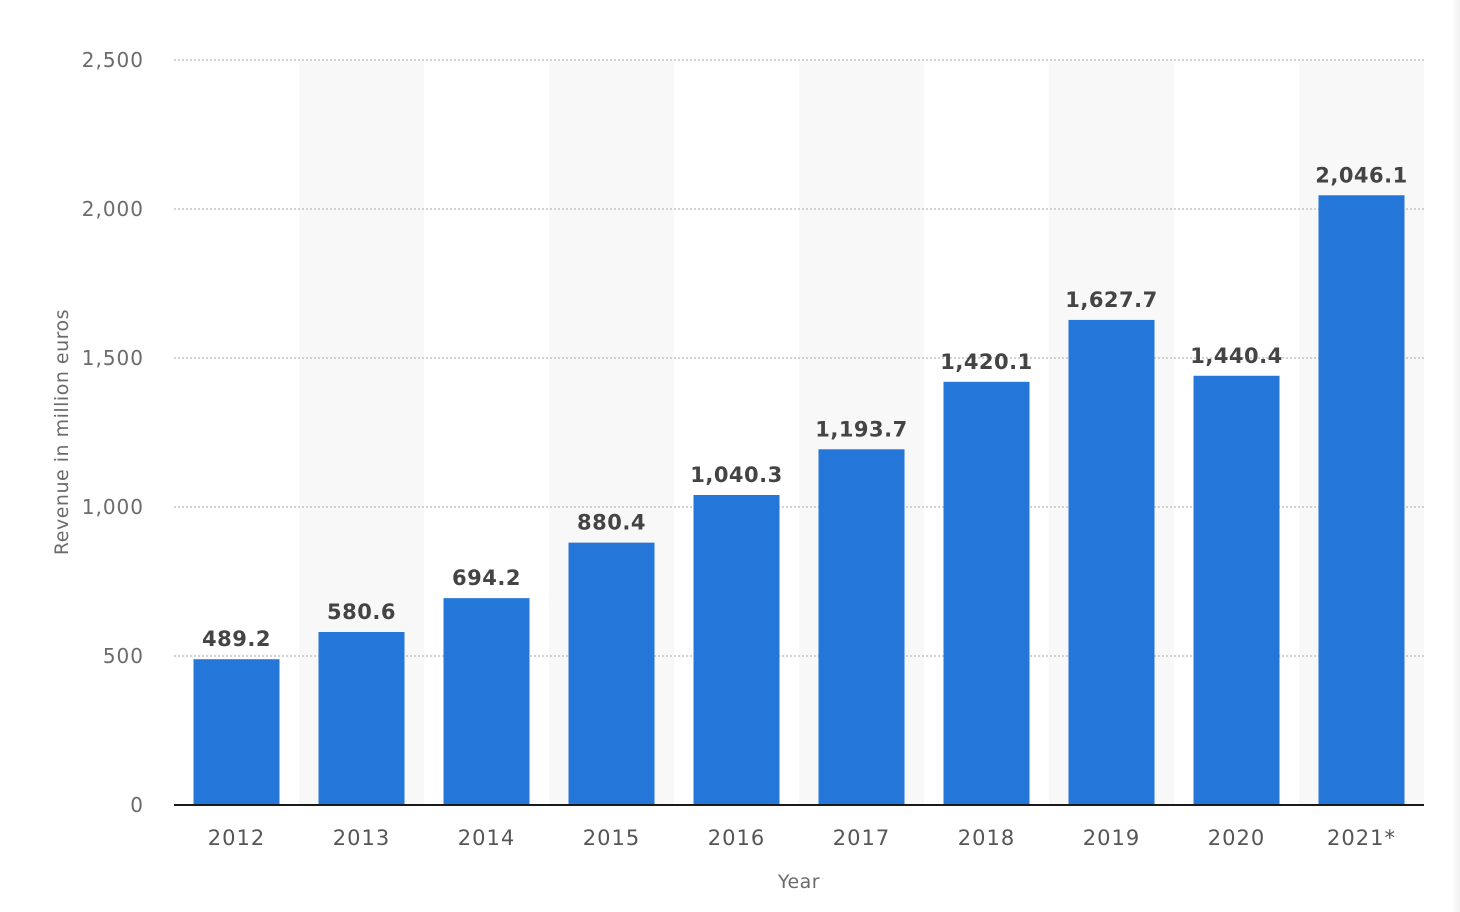 The image size is (1460, 912). Describe the element at coordinates (1361, 175) in the screenshot. I see `bar-value-label: 2,046.1` at that location.